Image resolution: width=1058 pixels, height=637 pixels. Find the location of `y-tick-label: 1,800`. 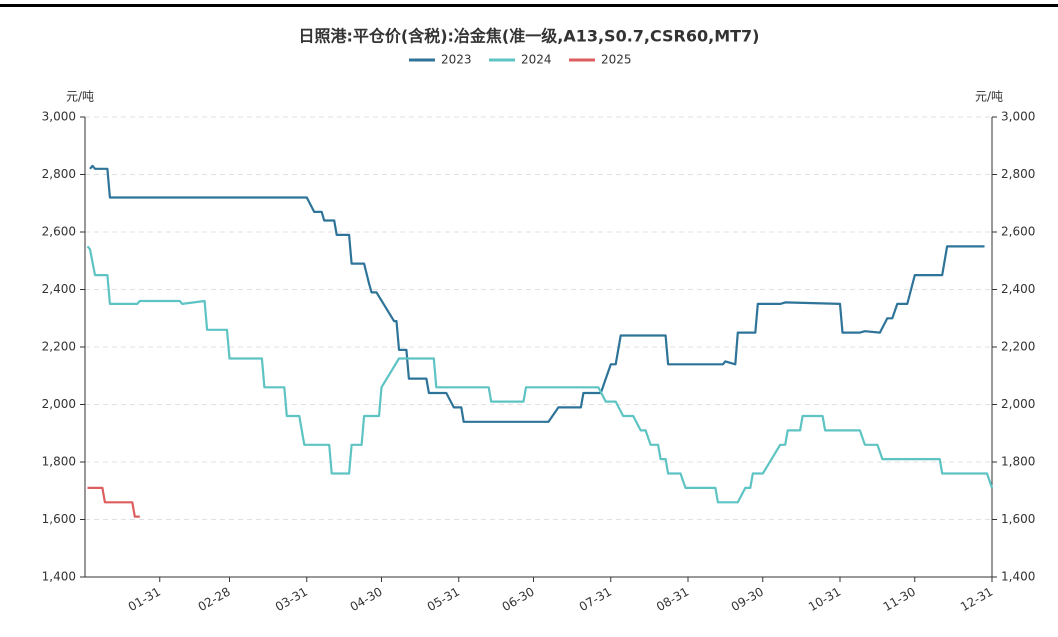

y-tick-label: 1,800 is located at coordinates (59, 462).